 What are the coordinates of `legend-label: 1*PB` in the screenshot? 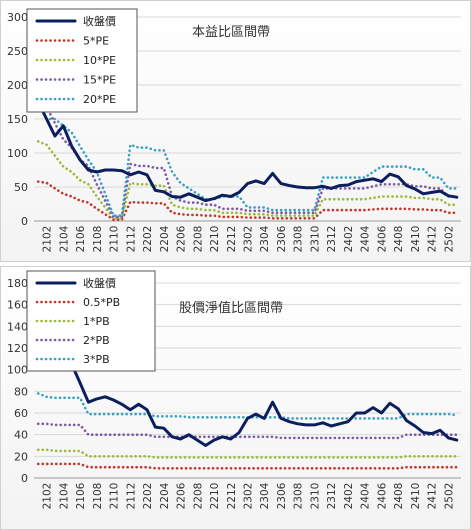 It's located at (96, 321).